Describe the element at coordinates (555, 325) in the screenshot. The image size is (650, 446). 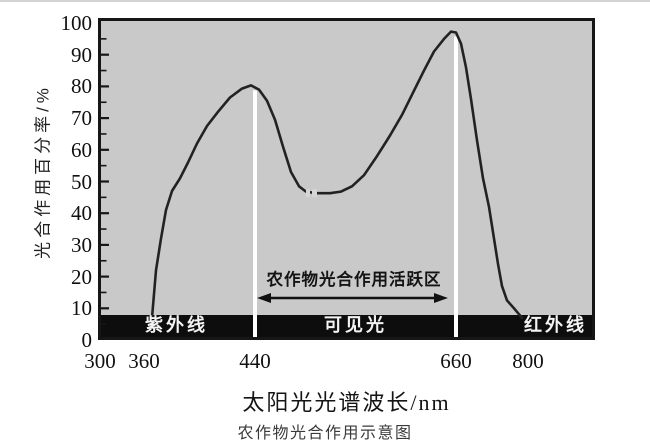
I see `spectrum-band-label: 红外线` at that location.